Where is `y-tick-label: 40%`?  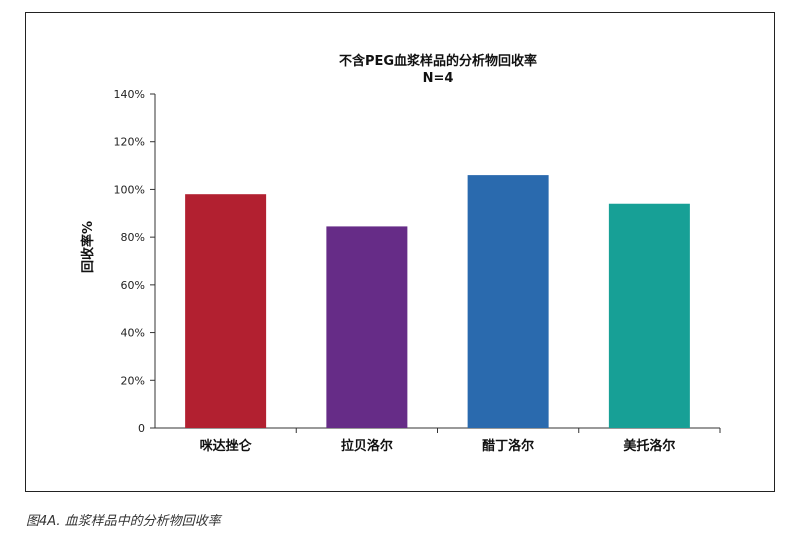 y-tick-label: 40% is located at coordinates (133, 333).